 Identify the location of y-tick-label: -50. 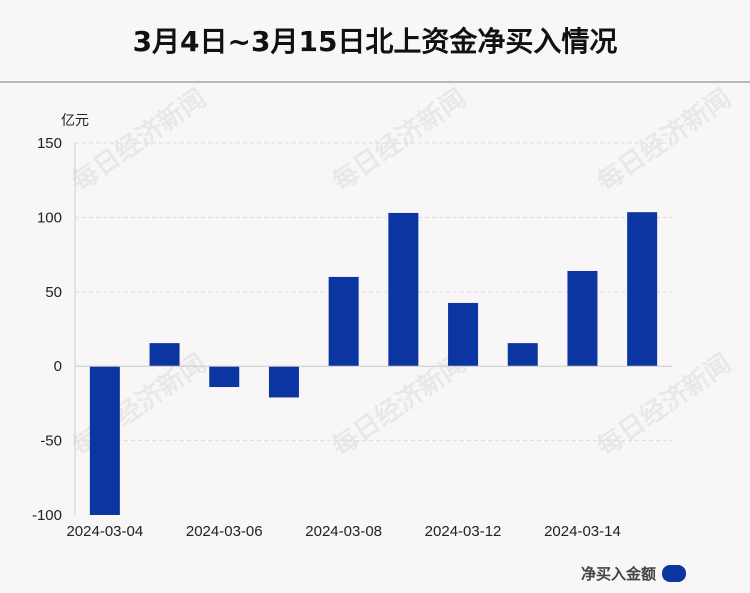
(51, 441).